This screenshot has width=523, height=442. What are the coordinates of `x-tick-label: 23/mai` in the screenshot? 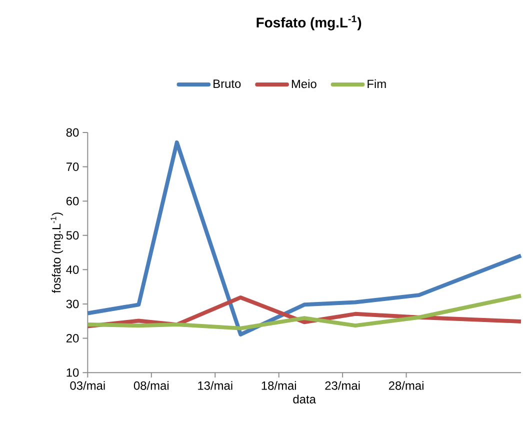 It's located at (342, 385).